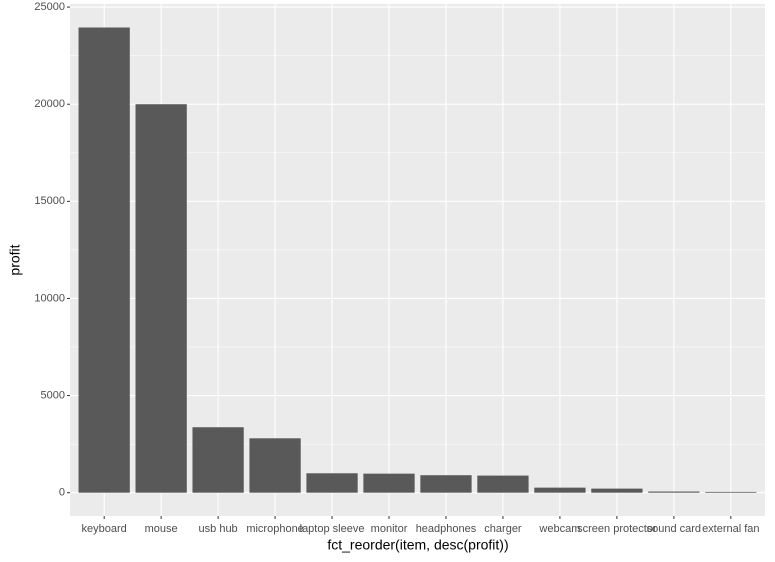  I want to click on y-tick-label: 15000, so click(49, 201).